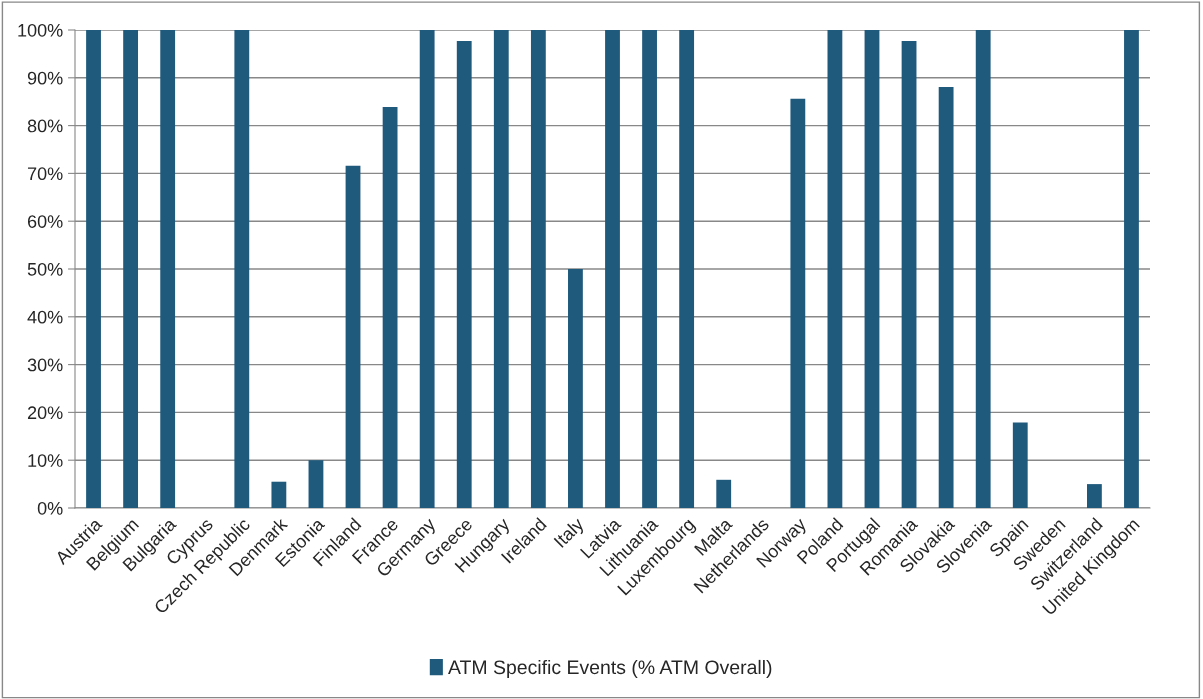 This screenshot has width=1203, height=699. I want to click on y-tick-label: 70%, so click(45, 174).